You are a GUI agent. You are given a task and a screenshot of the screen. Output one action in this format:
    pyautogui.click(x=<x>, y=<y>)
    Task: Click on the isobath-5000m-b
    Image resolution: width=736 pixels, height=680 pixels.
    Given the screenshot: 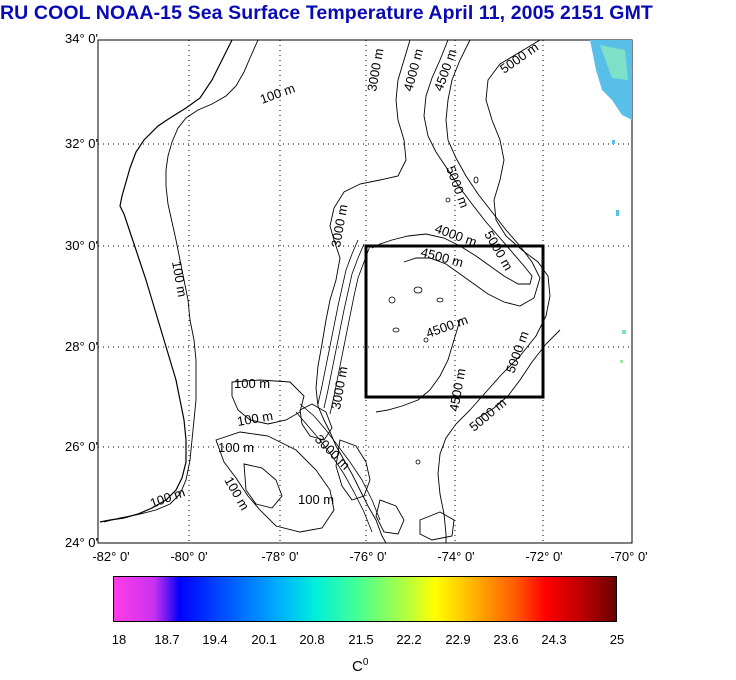 What is the action you would take?
    pyautogui.click(x=519, y=374)
    